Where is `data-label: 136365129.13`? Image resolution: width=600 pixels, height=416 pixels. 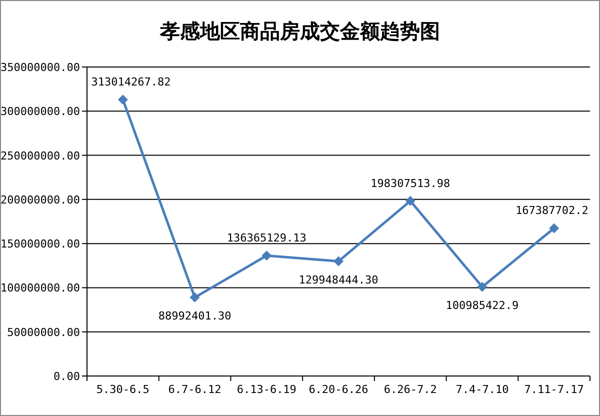
data-label: 136365129.13 is located at coordinates (266, 238).